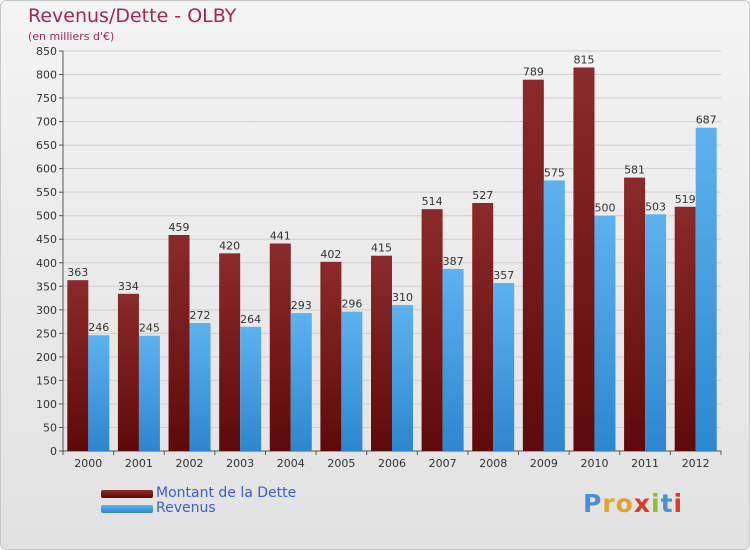  I want to click on y-tick-label: 600, so click(46, 169).